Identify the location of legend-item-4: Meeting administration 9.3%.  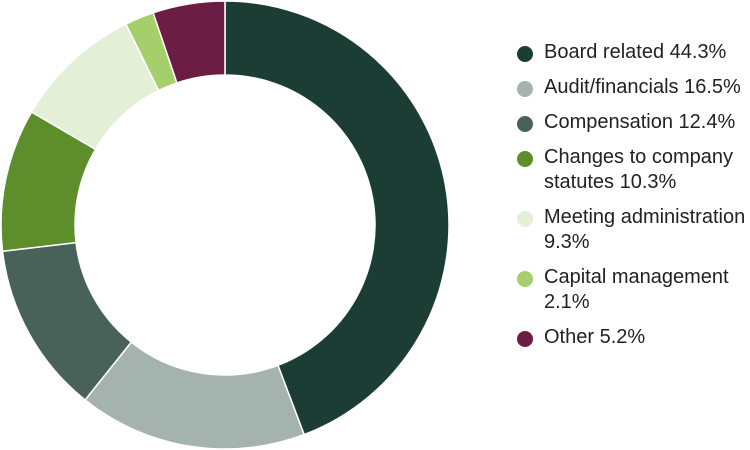
(632, 230).